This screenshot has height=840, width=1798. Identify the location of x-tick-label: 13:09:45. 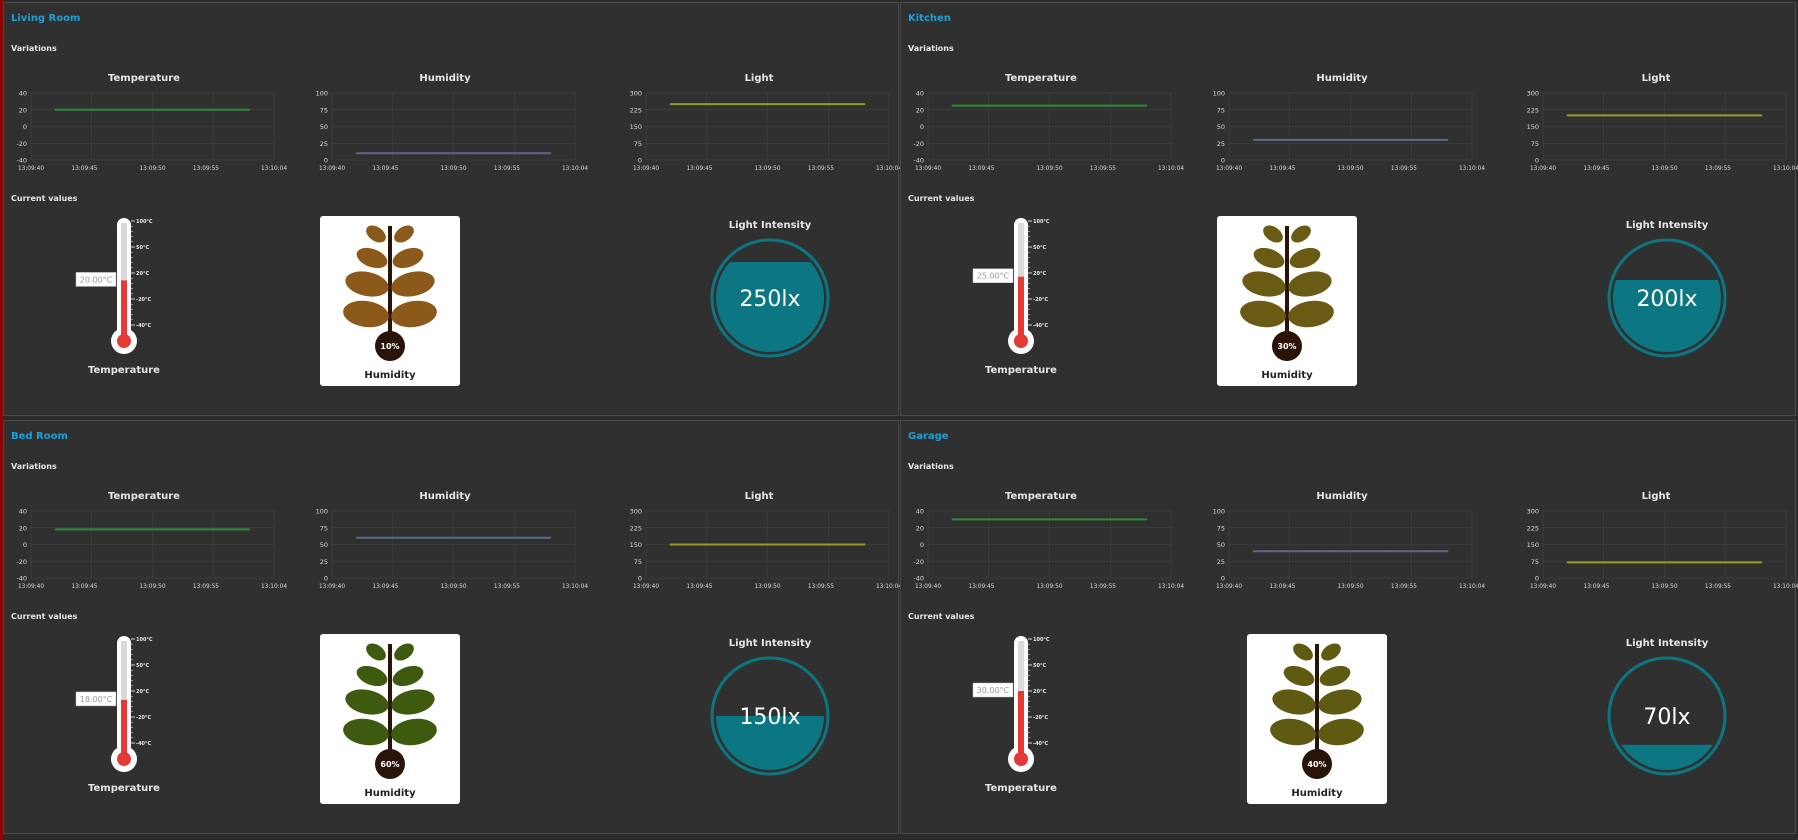
(385, 169).